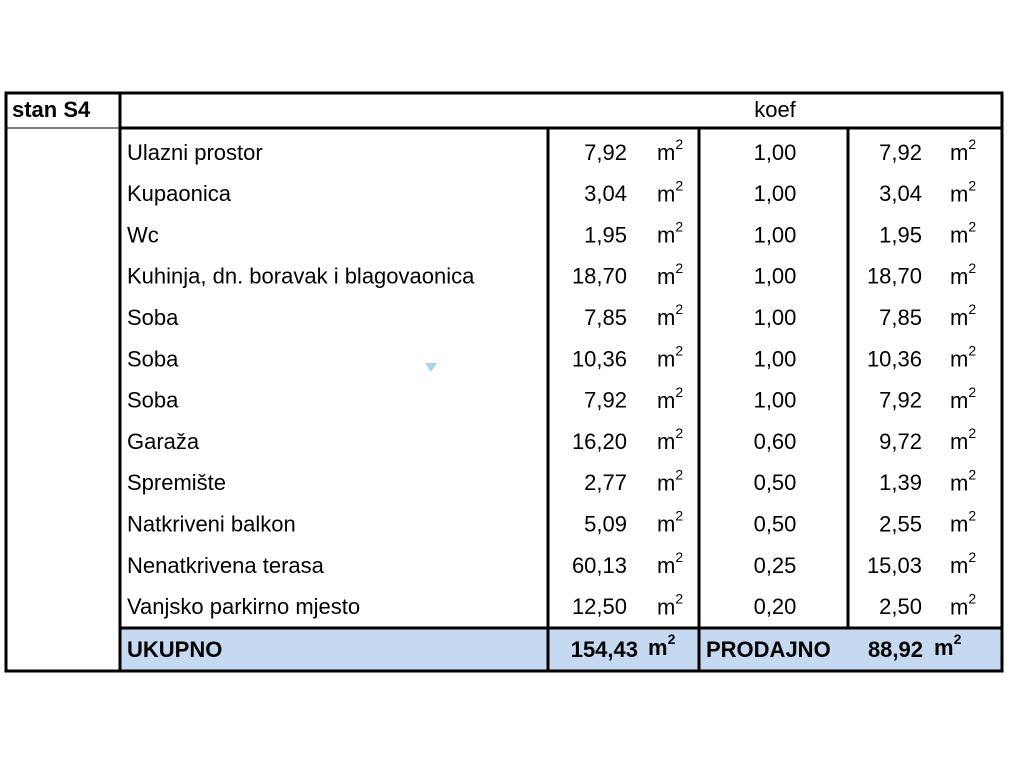  I want to click on room-sellable: 7,85, so click(900, 317).